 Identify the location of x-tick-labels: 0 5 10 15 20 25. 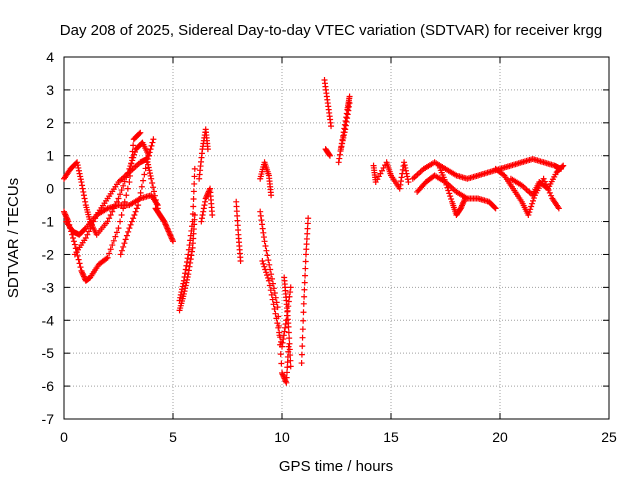
(338, 437).